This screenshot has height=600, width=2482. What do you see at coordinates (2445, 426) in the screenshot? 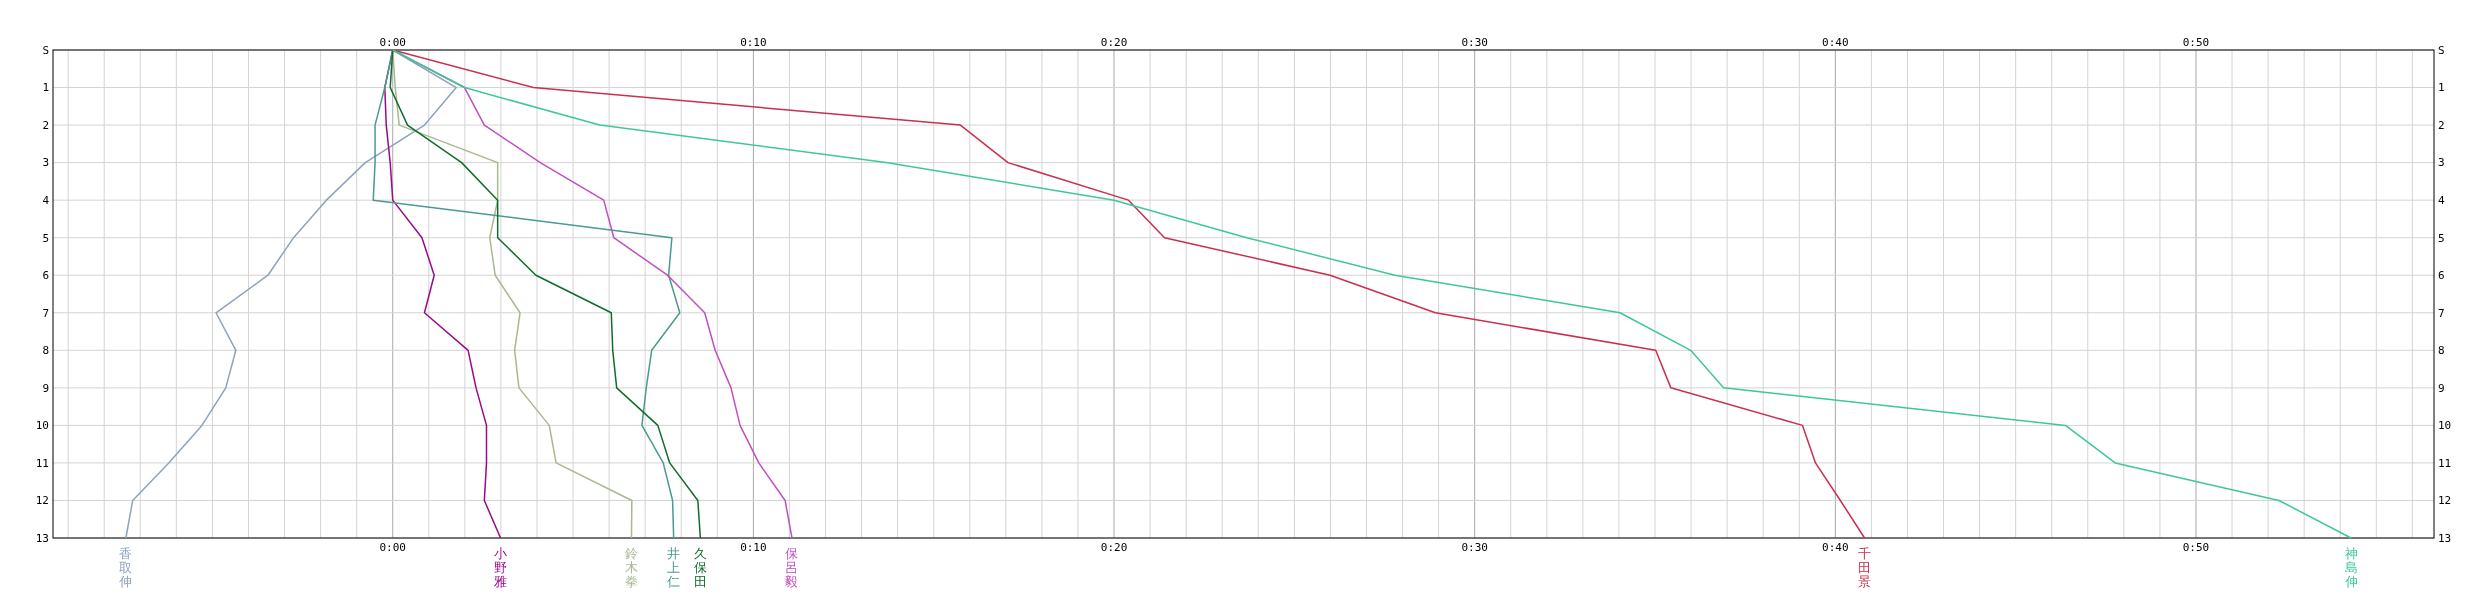
I see `y-tick-label: 10` at bounding box center [2445, 426].